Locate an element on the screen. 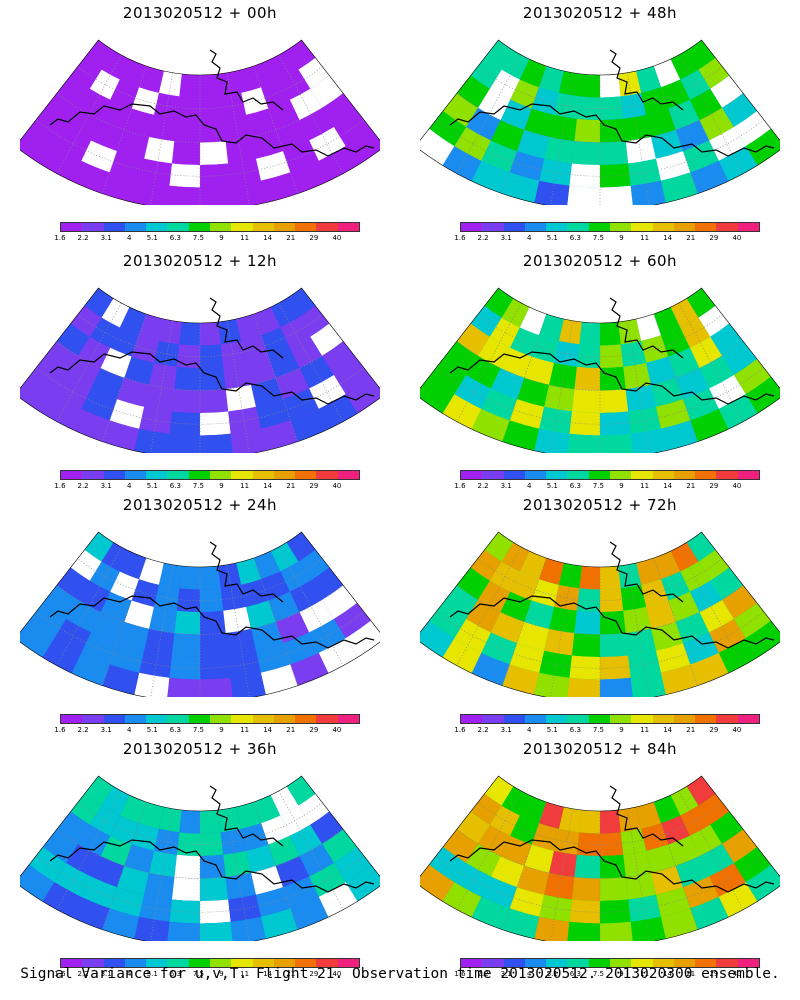 The height and width of the screenshot is (1000, 800). colorbar-tick-label: 2.2 is located at coordinates (483, 730).